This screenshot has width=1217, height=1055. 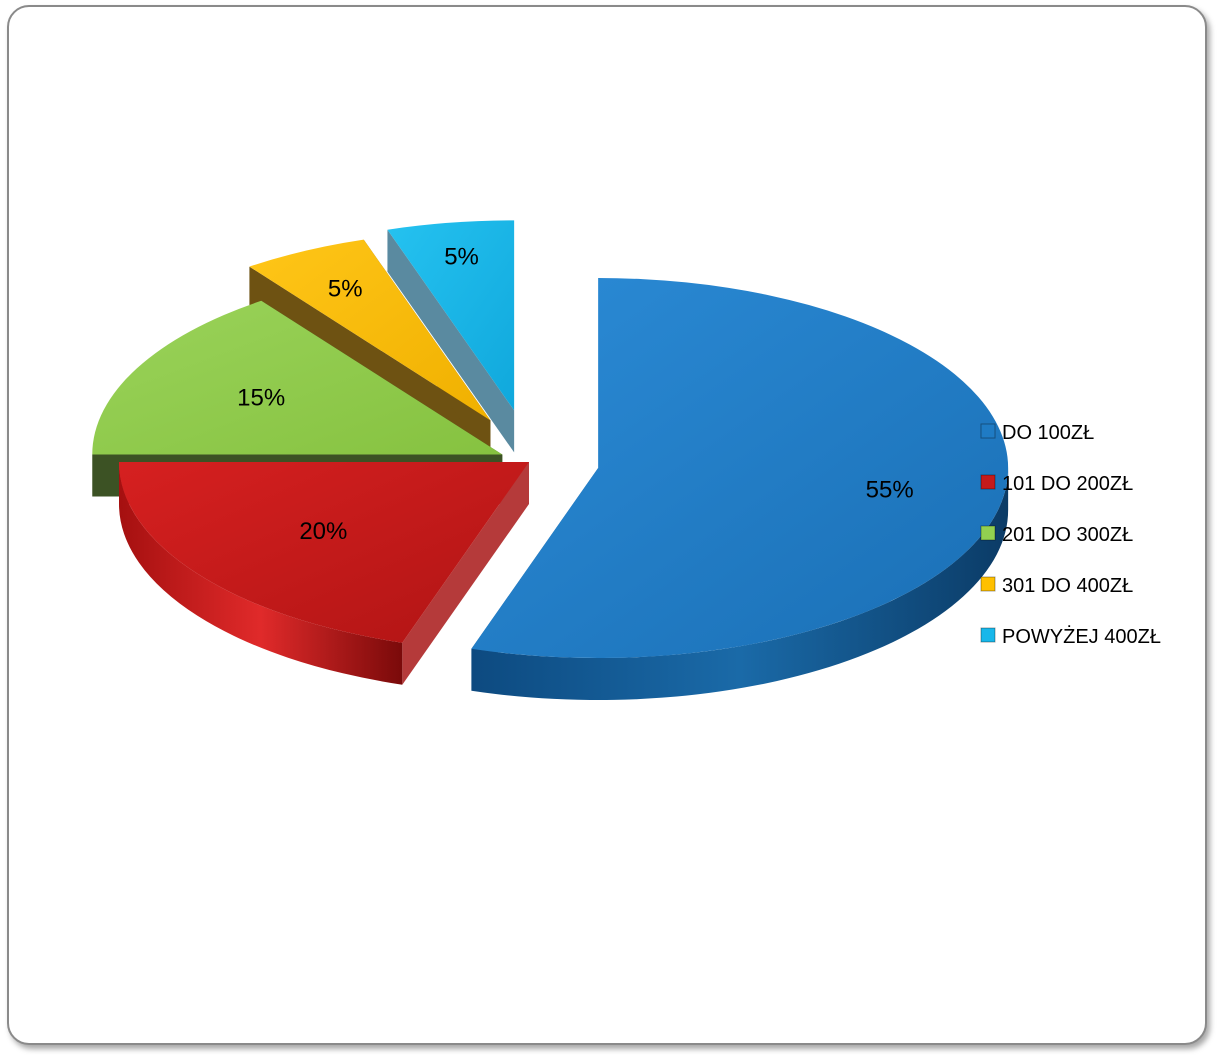 I want to click on legend-item-101-200: 101 DO 200ZŁ, so click(x=1056, y=484).